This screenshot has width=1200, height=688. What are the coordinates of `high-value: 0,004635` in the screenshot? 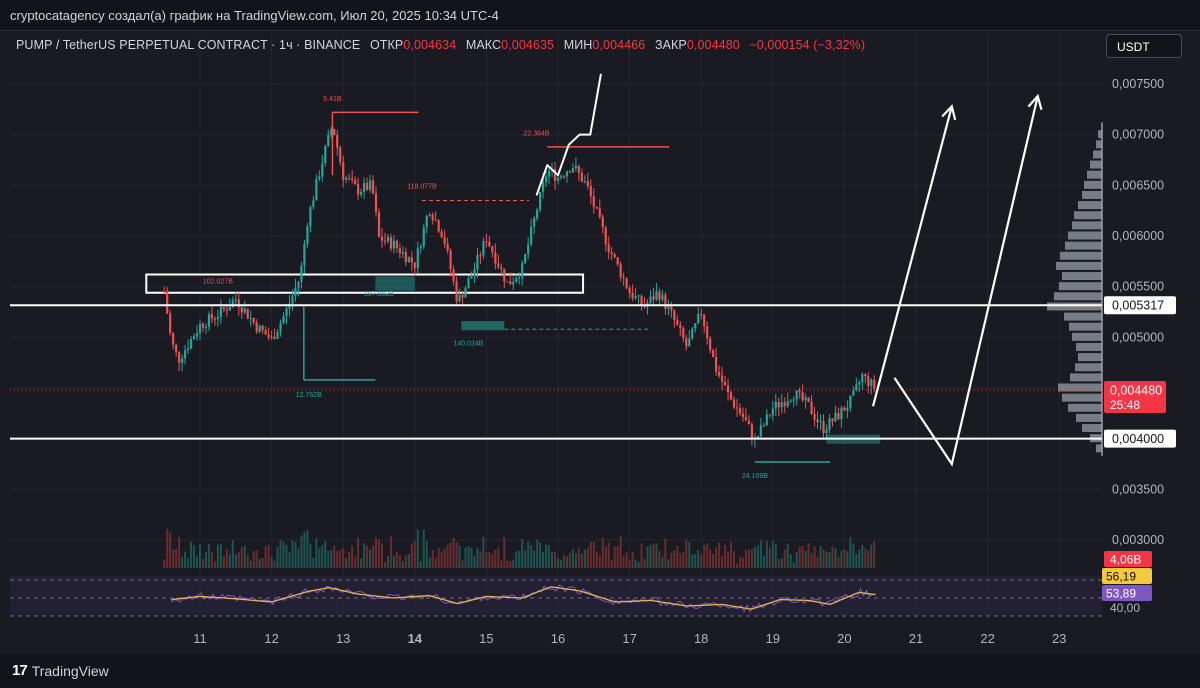 It's located at (528, 45).